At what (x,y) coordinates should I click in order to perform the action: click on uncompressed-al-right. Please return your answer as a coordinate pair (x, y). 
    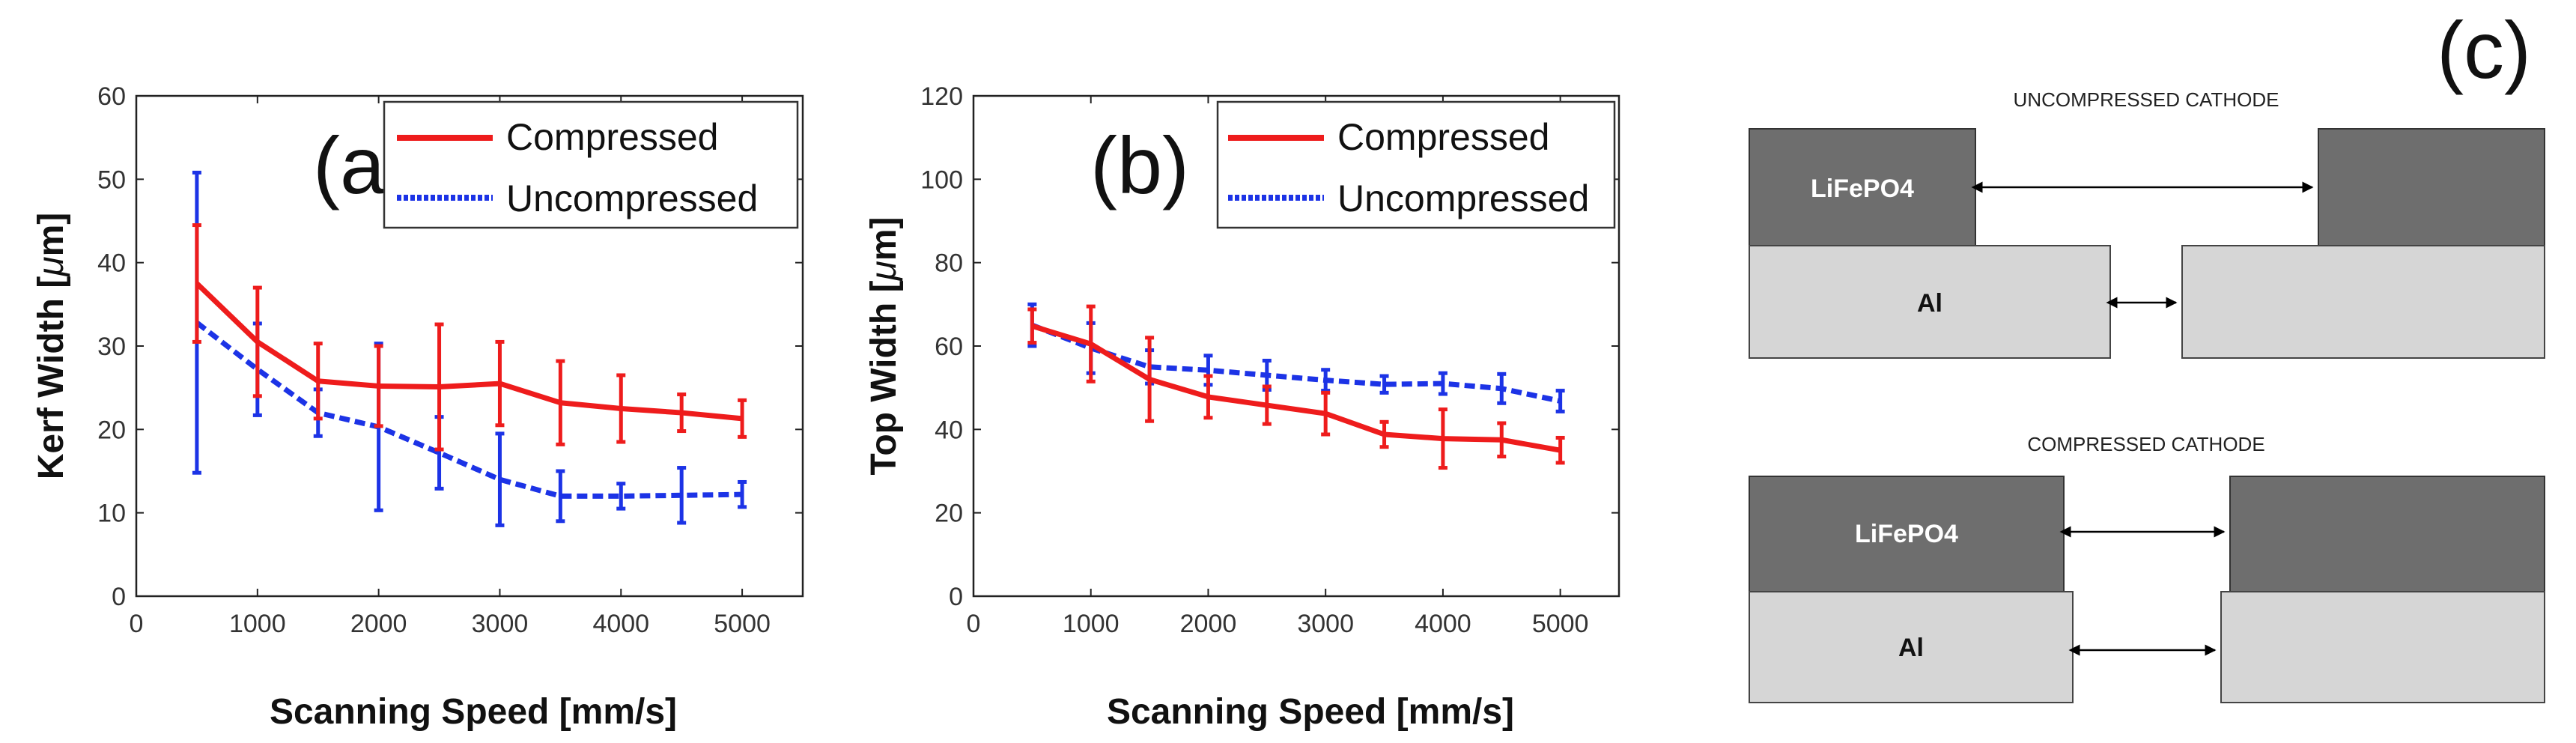
    Looking at the image, I should click on (2363, 302).